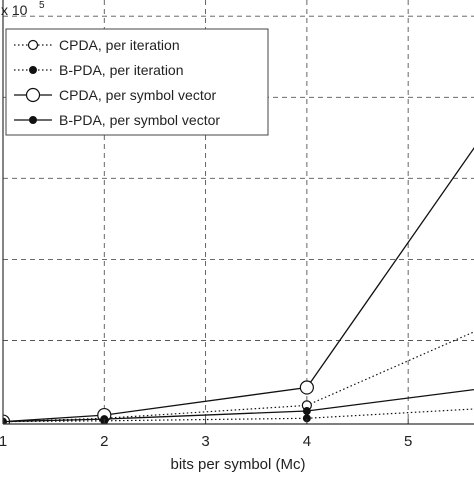  Describe the element at coordinates (139, 120) in the screenshot. I see `legend-label-3: B-PDA, per symbol vector` at that location.